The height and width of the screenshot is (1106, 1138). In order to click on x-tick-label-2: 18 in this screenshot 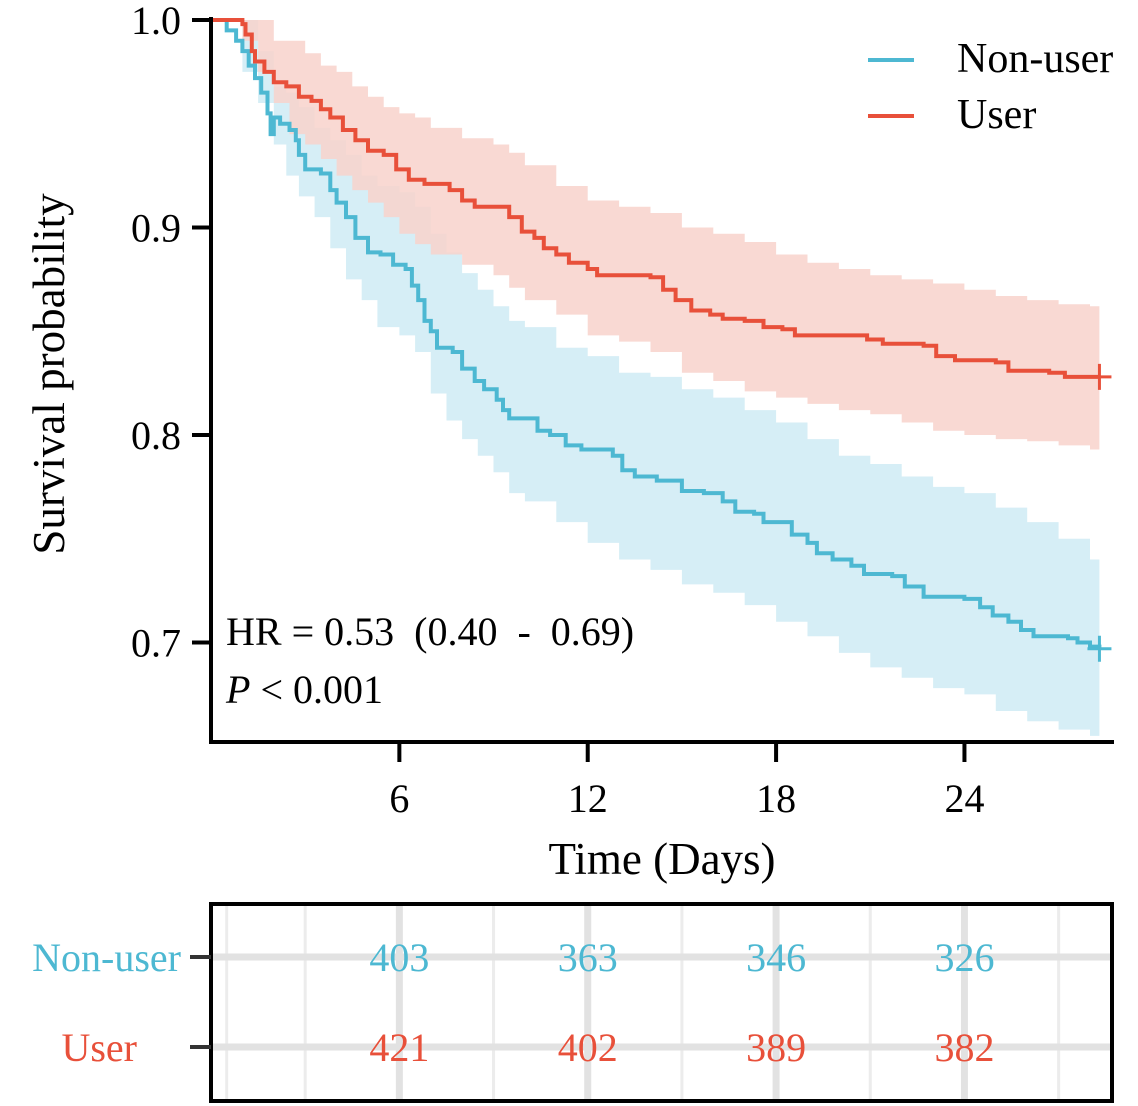, I will do `click(776, 798)`.